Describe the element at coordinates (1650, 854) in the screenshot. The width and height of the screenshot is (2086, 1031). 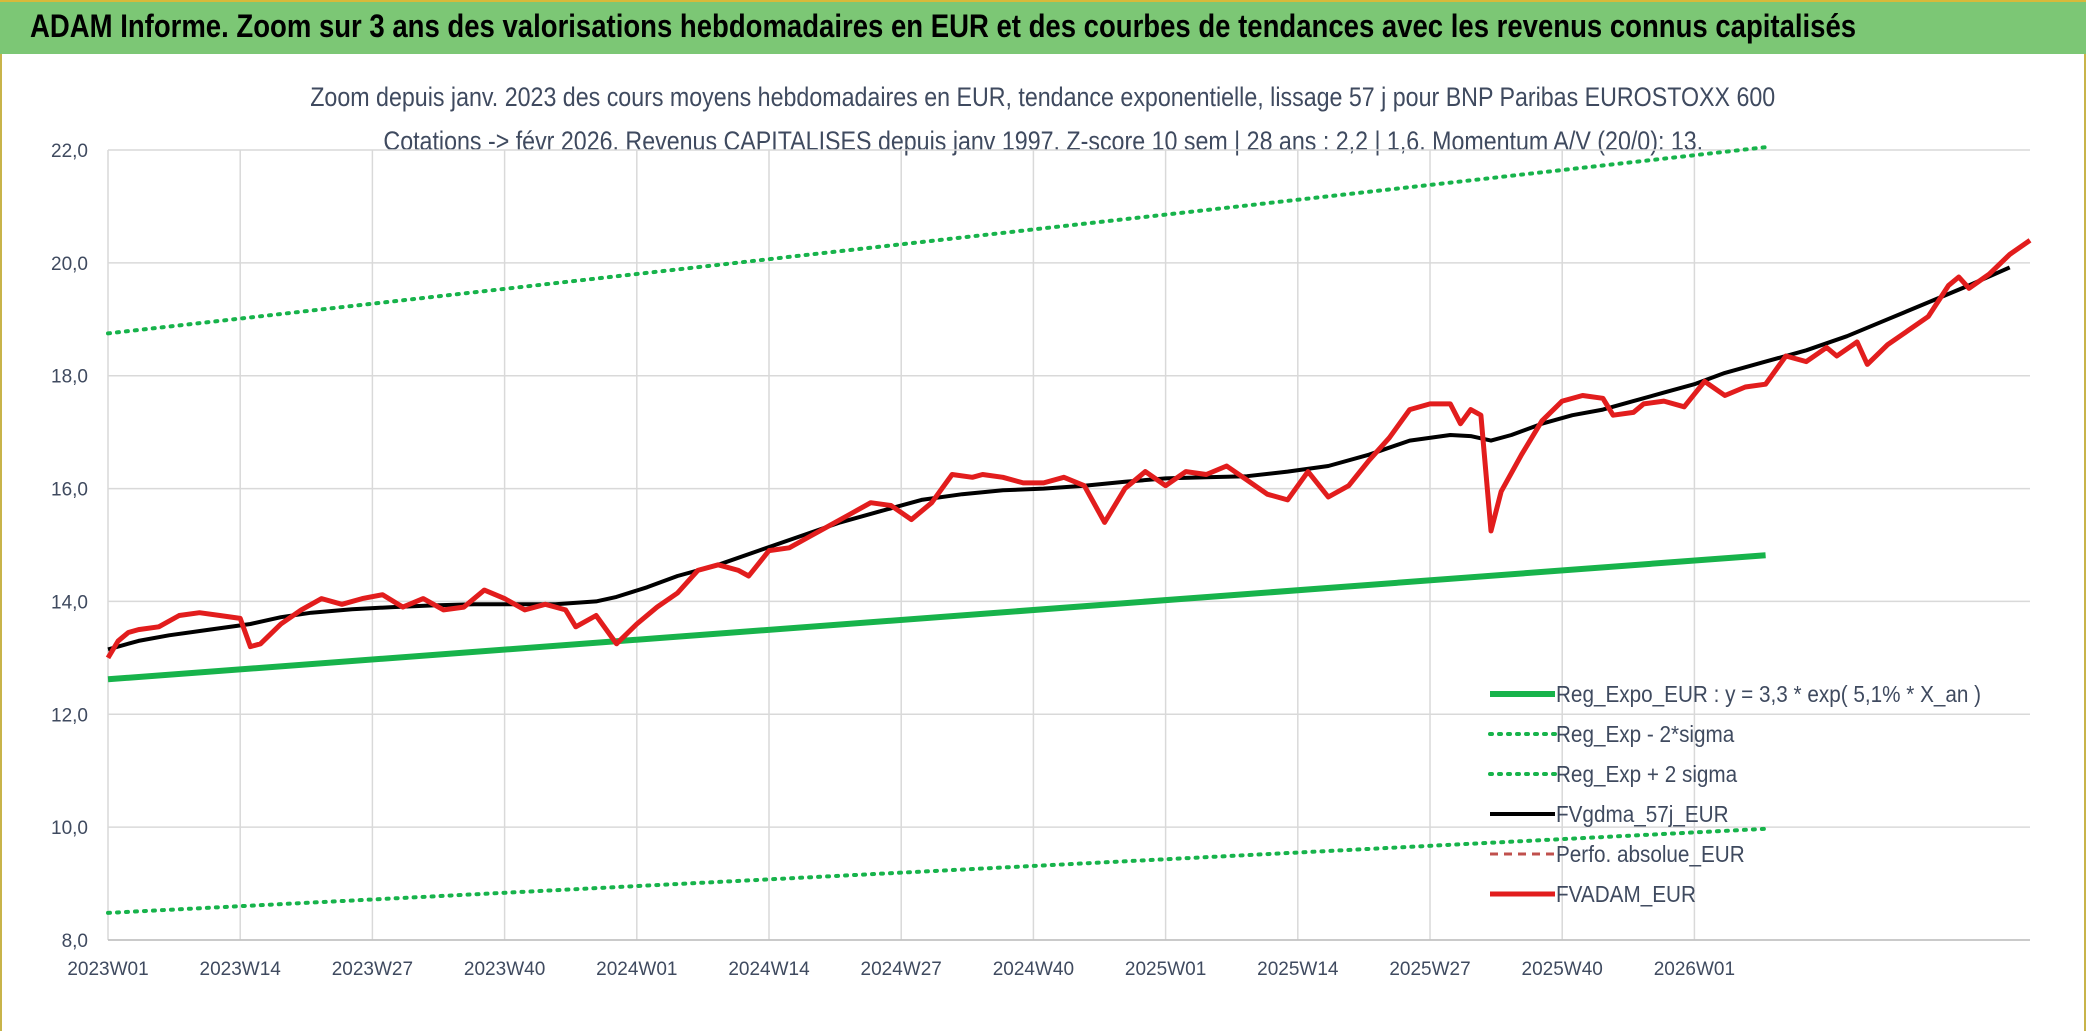
I see `legend-label-4: Perfo. absolue_EUR` at that location.